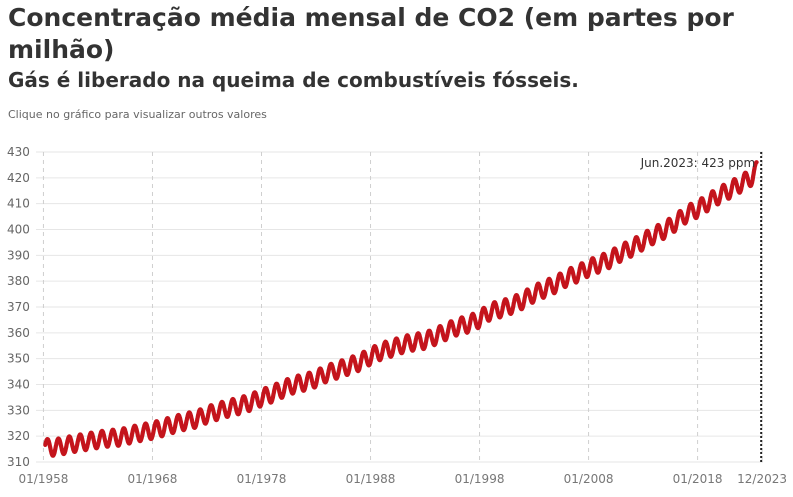 Image resolution: width=793 pixels, height=497 pixels. Describe the element at coordinates (18, 204) in the screenshot. I see `y-tick-label: 410` at that location.